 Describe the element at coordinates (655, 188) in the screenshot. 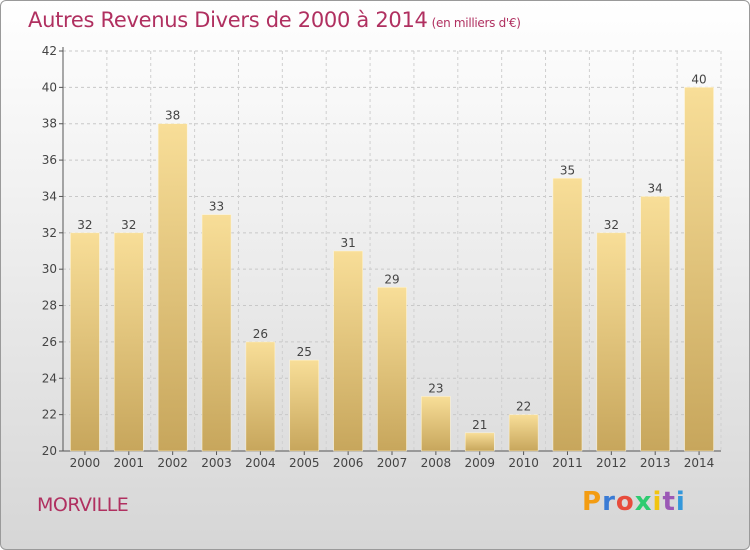

I see `data-label: 34` at that location.